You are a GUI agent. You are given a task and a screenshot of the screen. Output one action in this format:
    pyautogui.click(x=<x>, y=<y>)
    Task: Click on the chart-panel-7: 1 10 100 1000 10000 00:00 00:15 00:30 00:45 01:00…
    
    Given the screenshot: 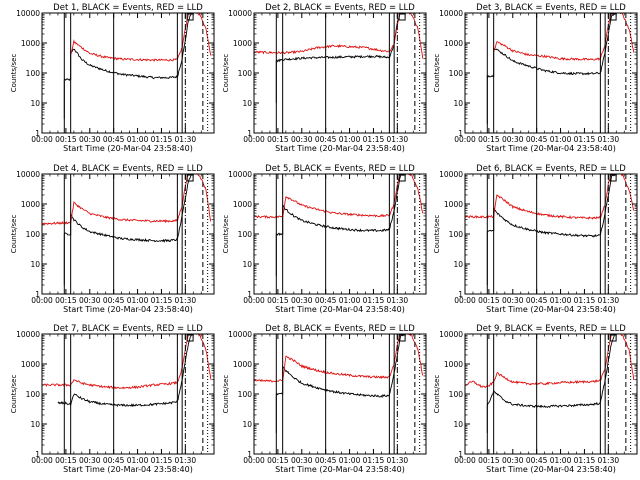 What is the action you would take?
    pyautogui.click(x=112, y=399)
    